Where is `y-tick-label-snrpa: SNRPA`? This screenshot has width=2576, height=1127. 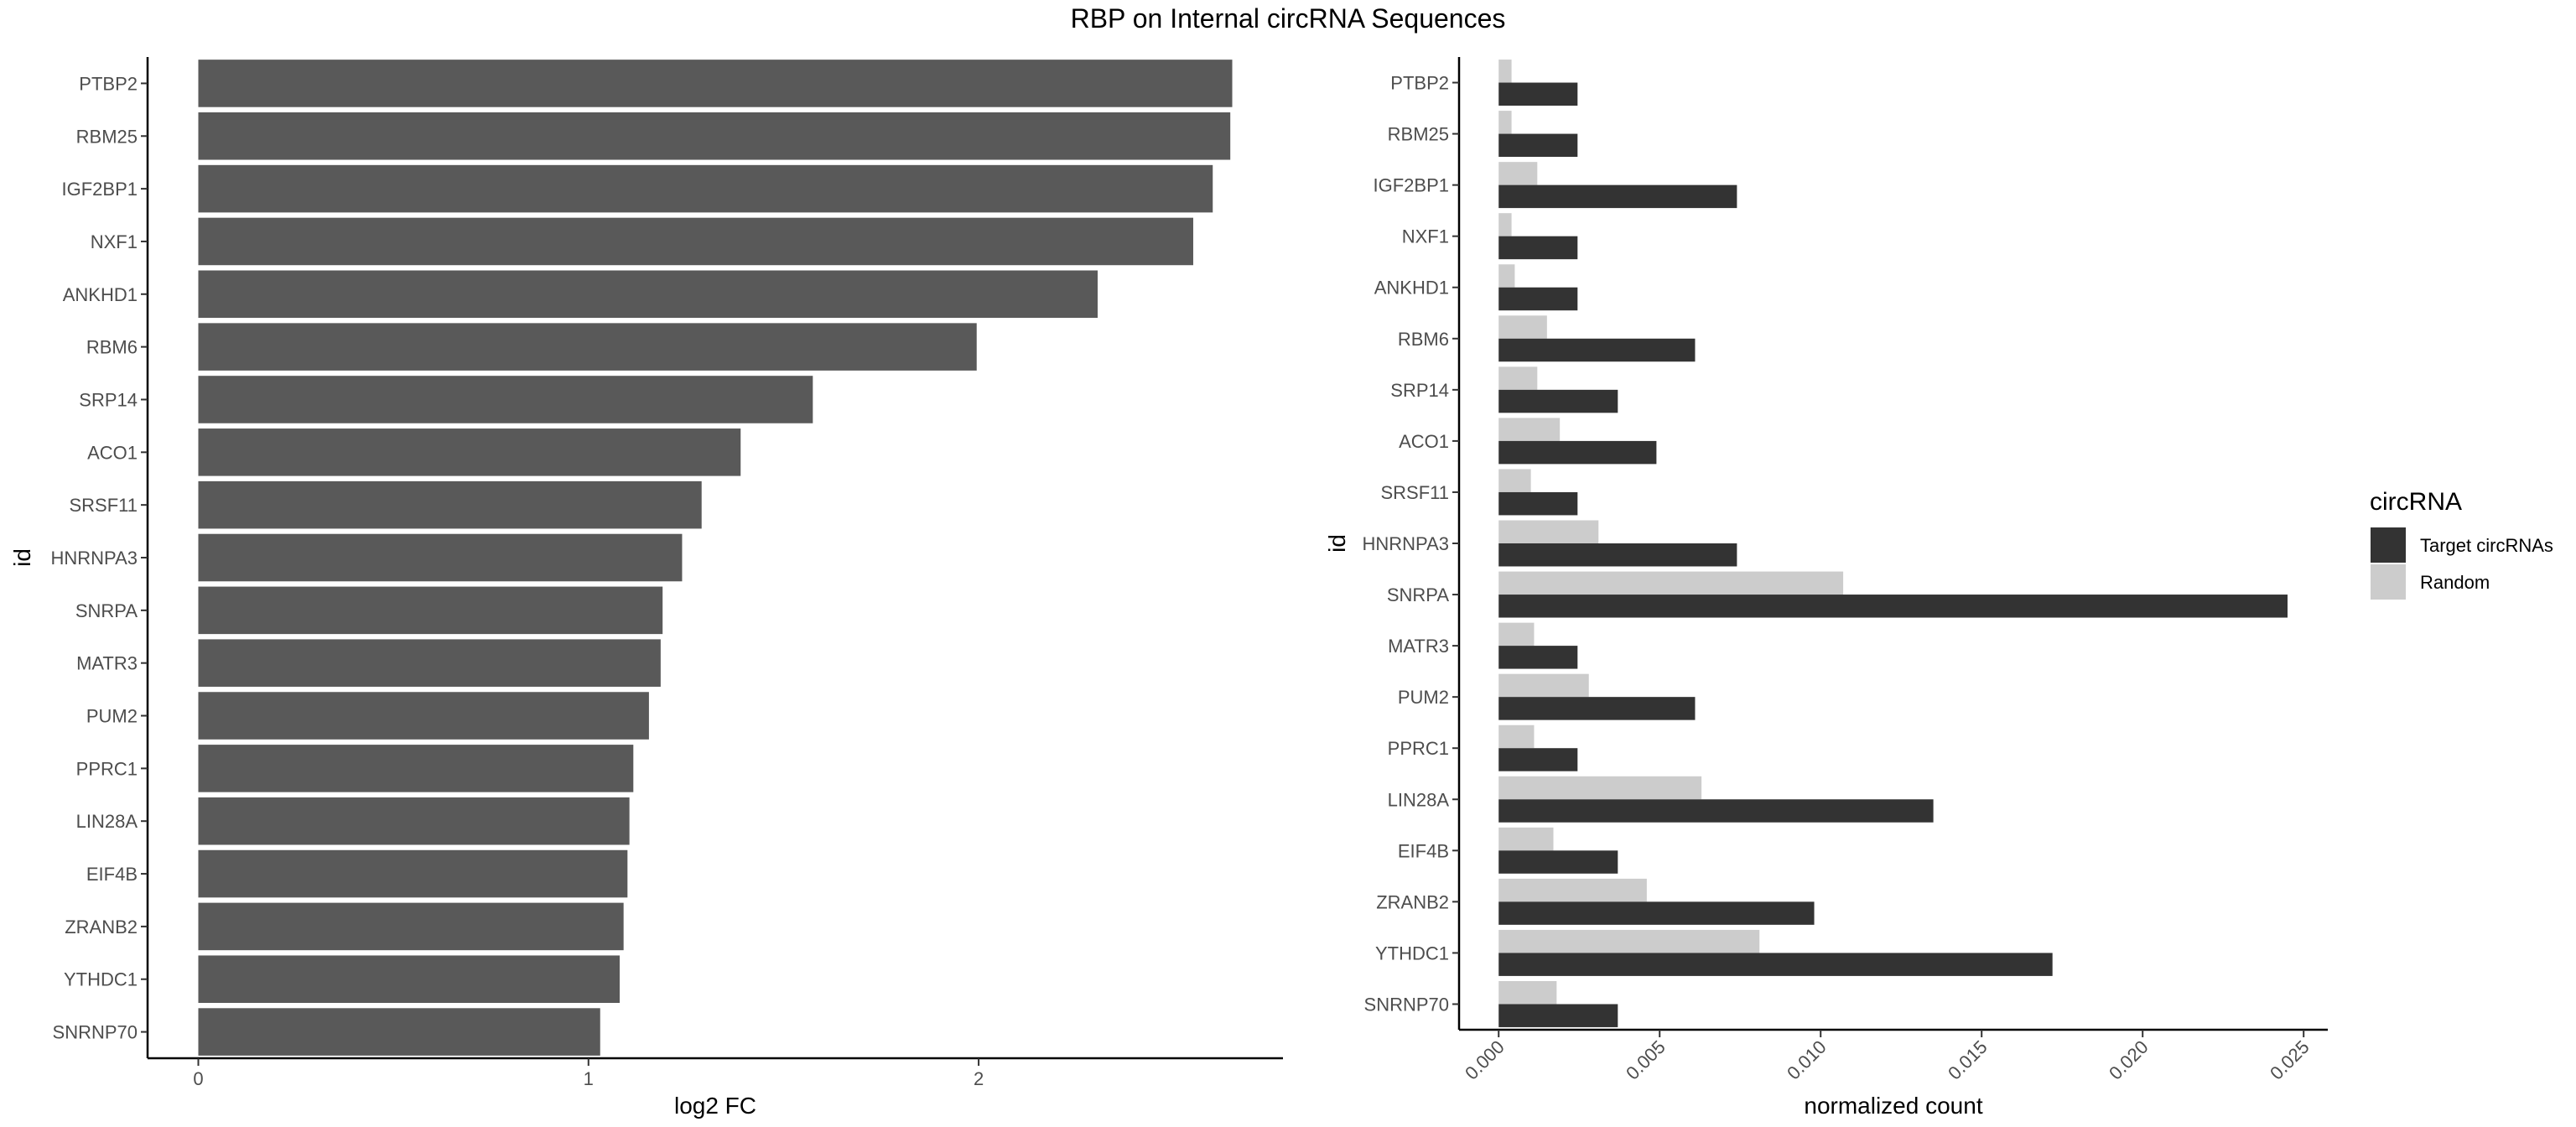 y-tick-label-snrpa: SNRPA is located at coordinates (106, 610).